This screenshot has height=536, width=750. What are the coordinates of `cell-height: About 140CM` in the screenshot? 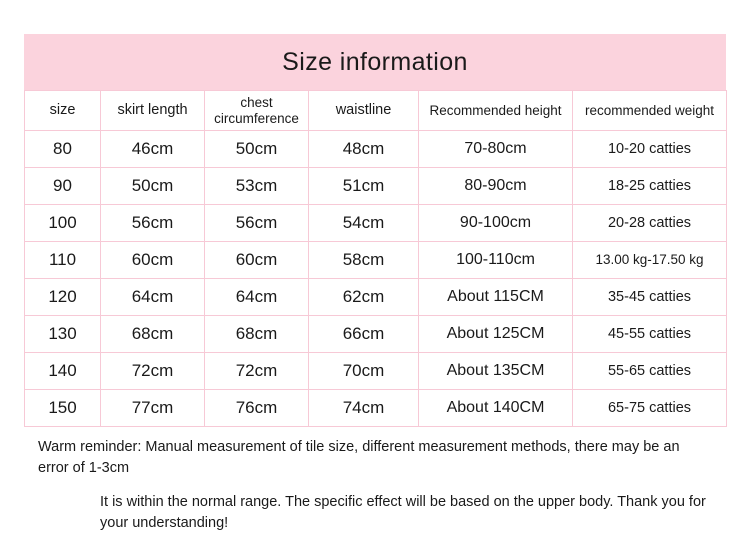 It's located at (495, 408).